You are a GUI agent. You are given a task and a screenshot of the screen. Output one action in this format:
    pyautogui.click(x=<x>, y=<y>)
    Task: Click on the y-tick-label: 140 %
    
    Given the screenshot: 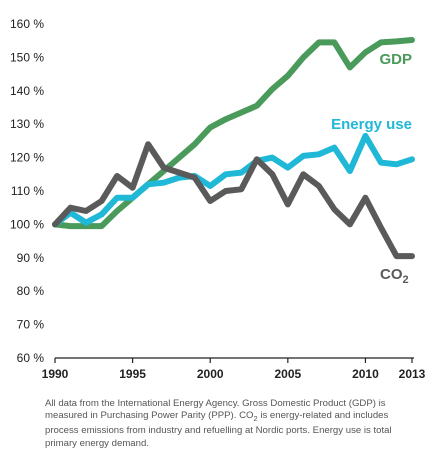 What is the action you would take?
    pyautogui.click(x=27, y=91)
    